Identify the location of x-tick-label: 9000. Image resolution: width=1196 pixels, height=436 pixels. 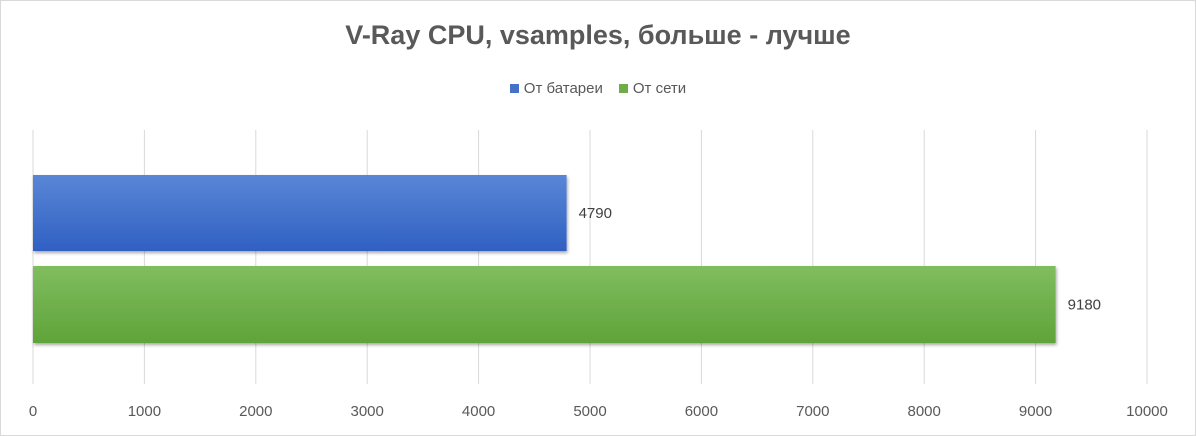
(1035, 411).